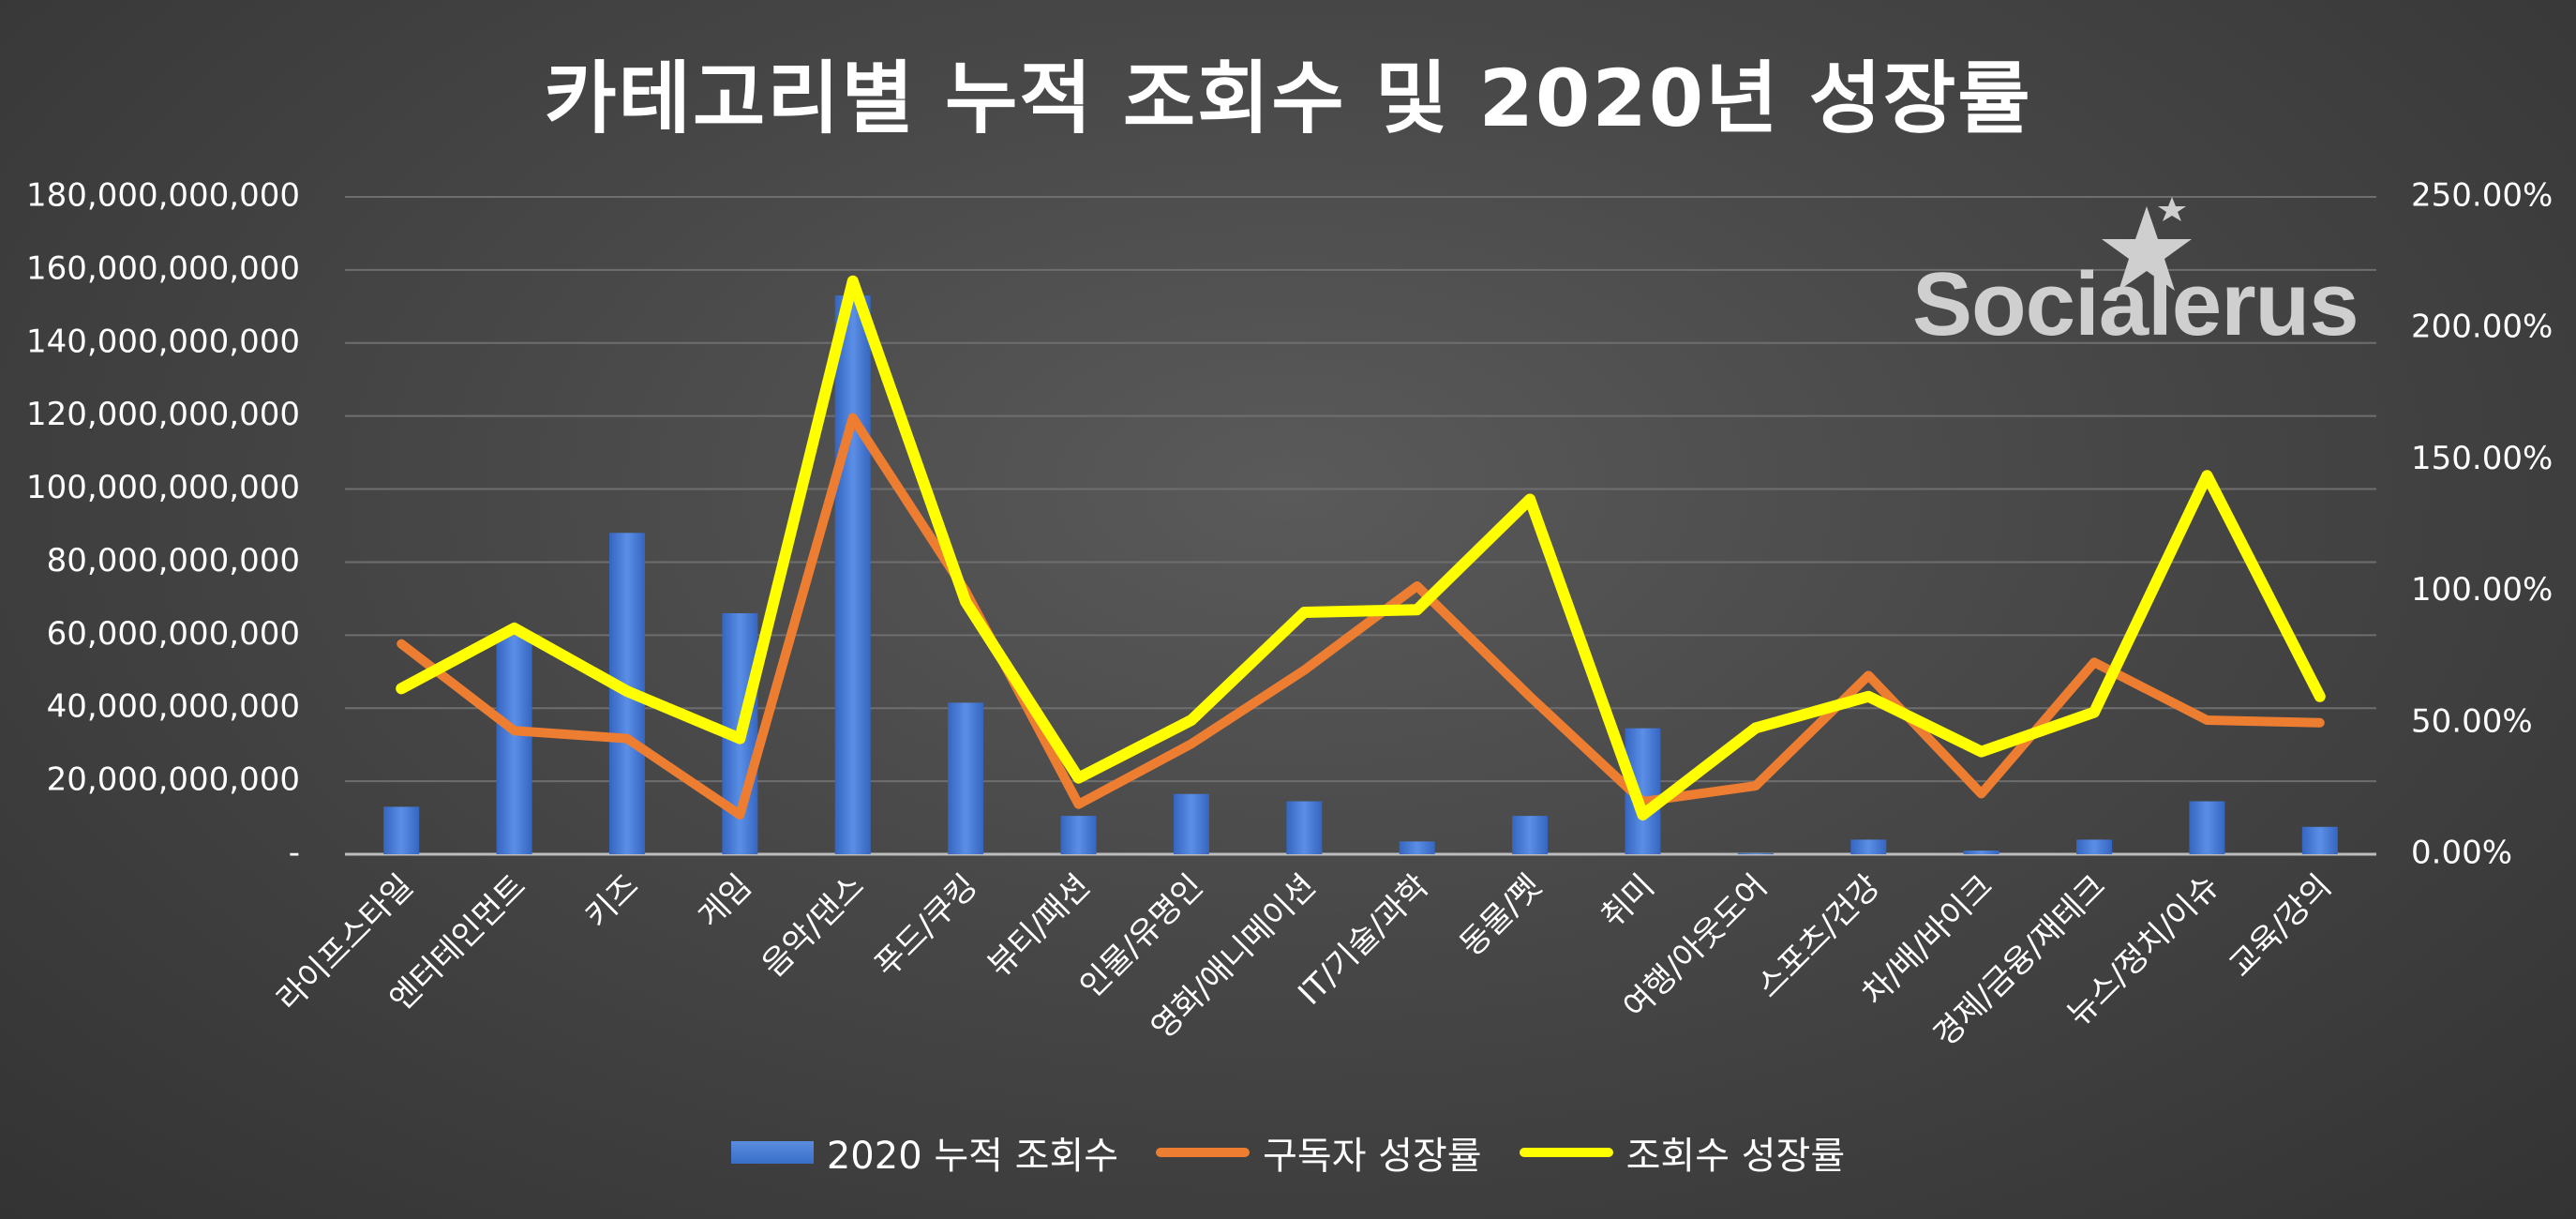  What do you see at coordinates (174, 707) in the screenshot?
I see `left-tick-label: 40,000,000,000` at bounding box center [174, 707].